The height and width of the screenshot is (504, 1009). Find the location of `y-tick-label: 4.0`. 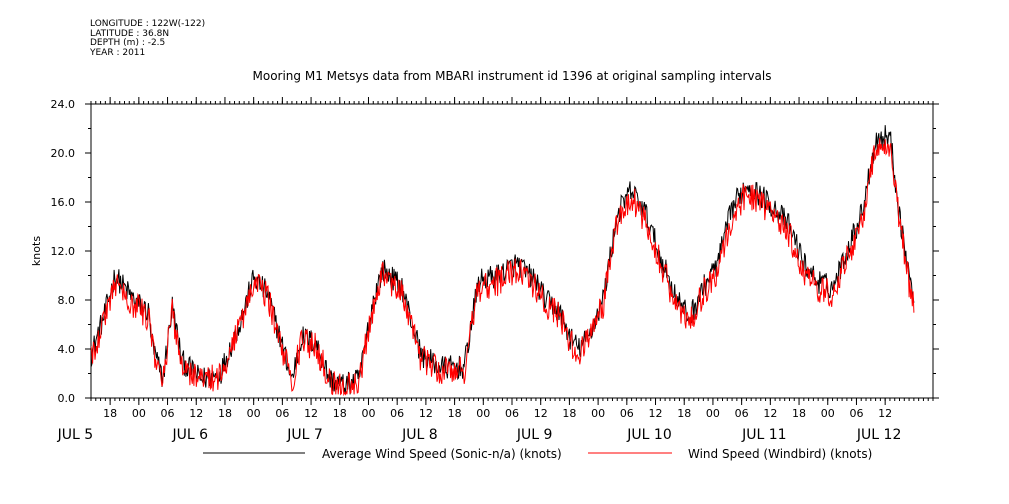

y-tick-label: 4.0 is located at coordinates (67, 349).